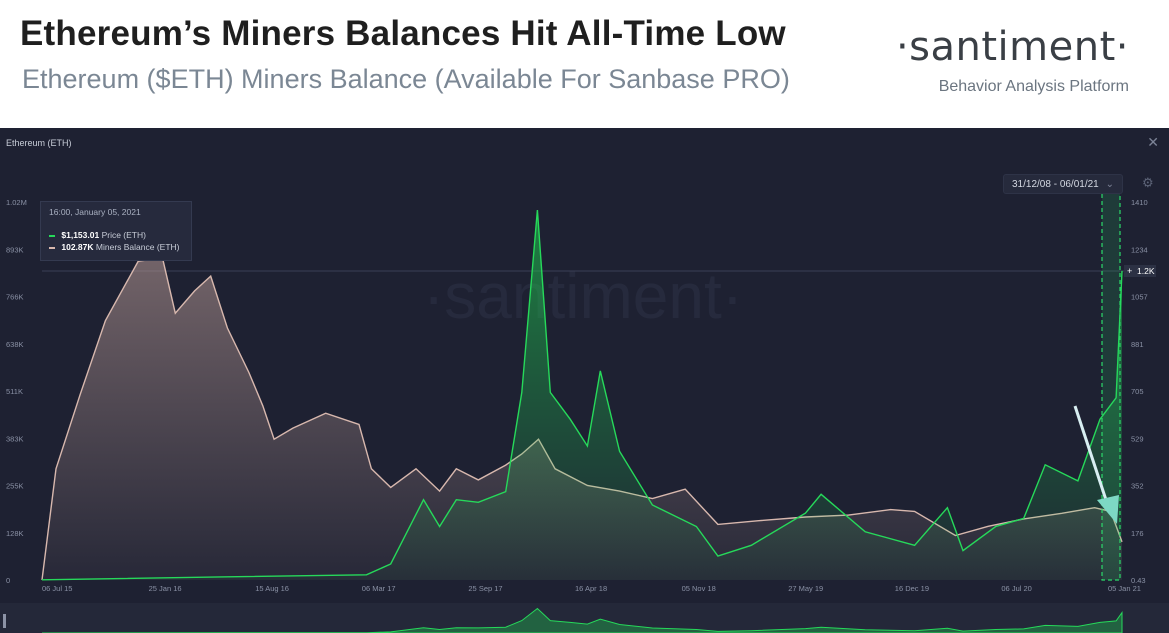  Describe the element at coordinates (16, 202) in the screenshot. I see `y-left-tick-label: 1.02M` at that location.